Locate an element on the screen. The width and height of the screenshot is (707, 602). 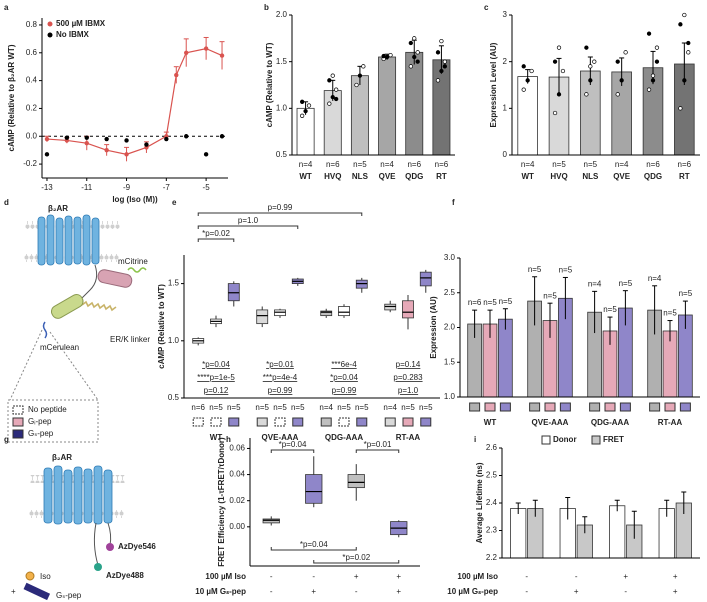
y-tick-label: 1 is located at coordinates (505, 107).